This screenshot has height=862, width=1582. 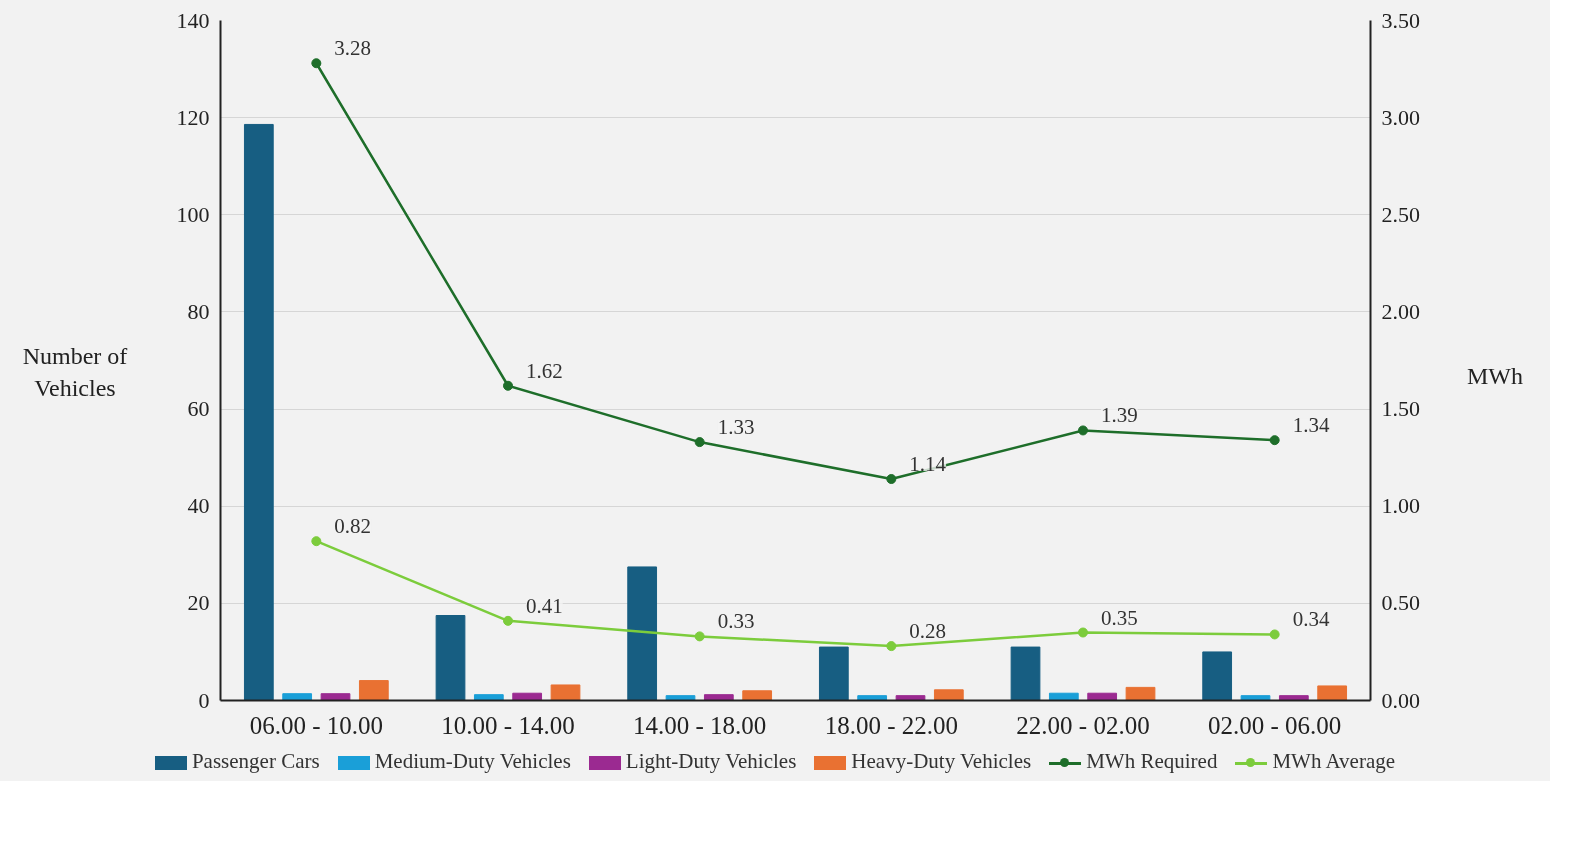 I want to click on data-label: 0.35, so click(x=1119, y=617).